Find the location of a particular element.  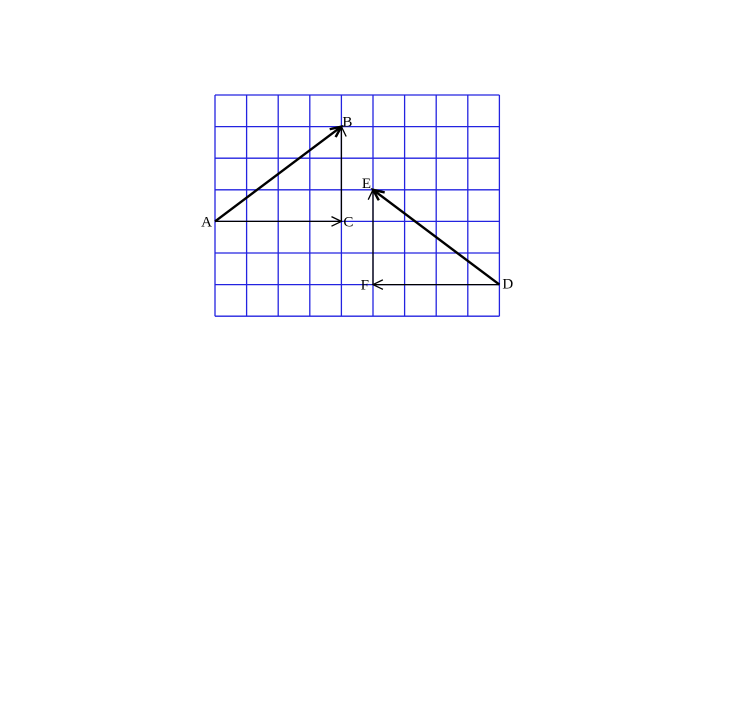

point-label-c: C is located at coordinates (348, 222).